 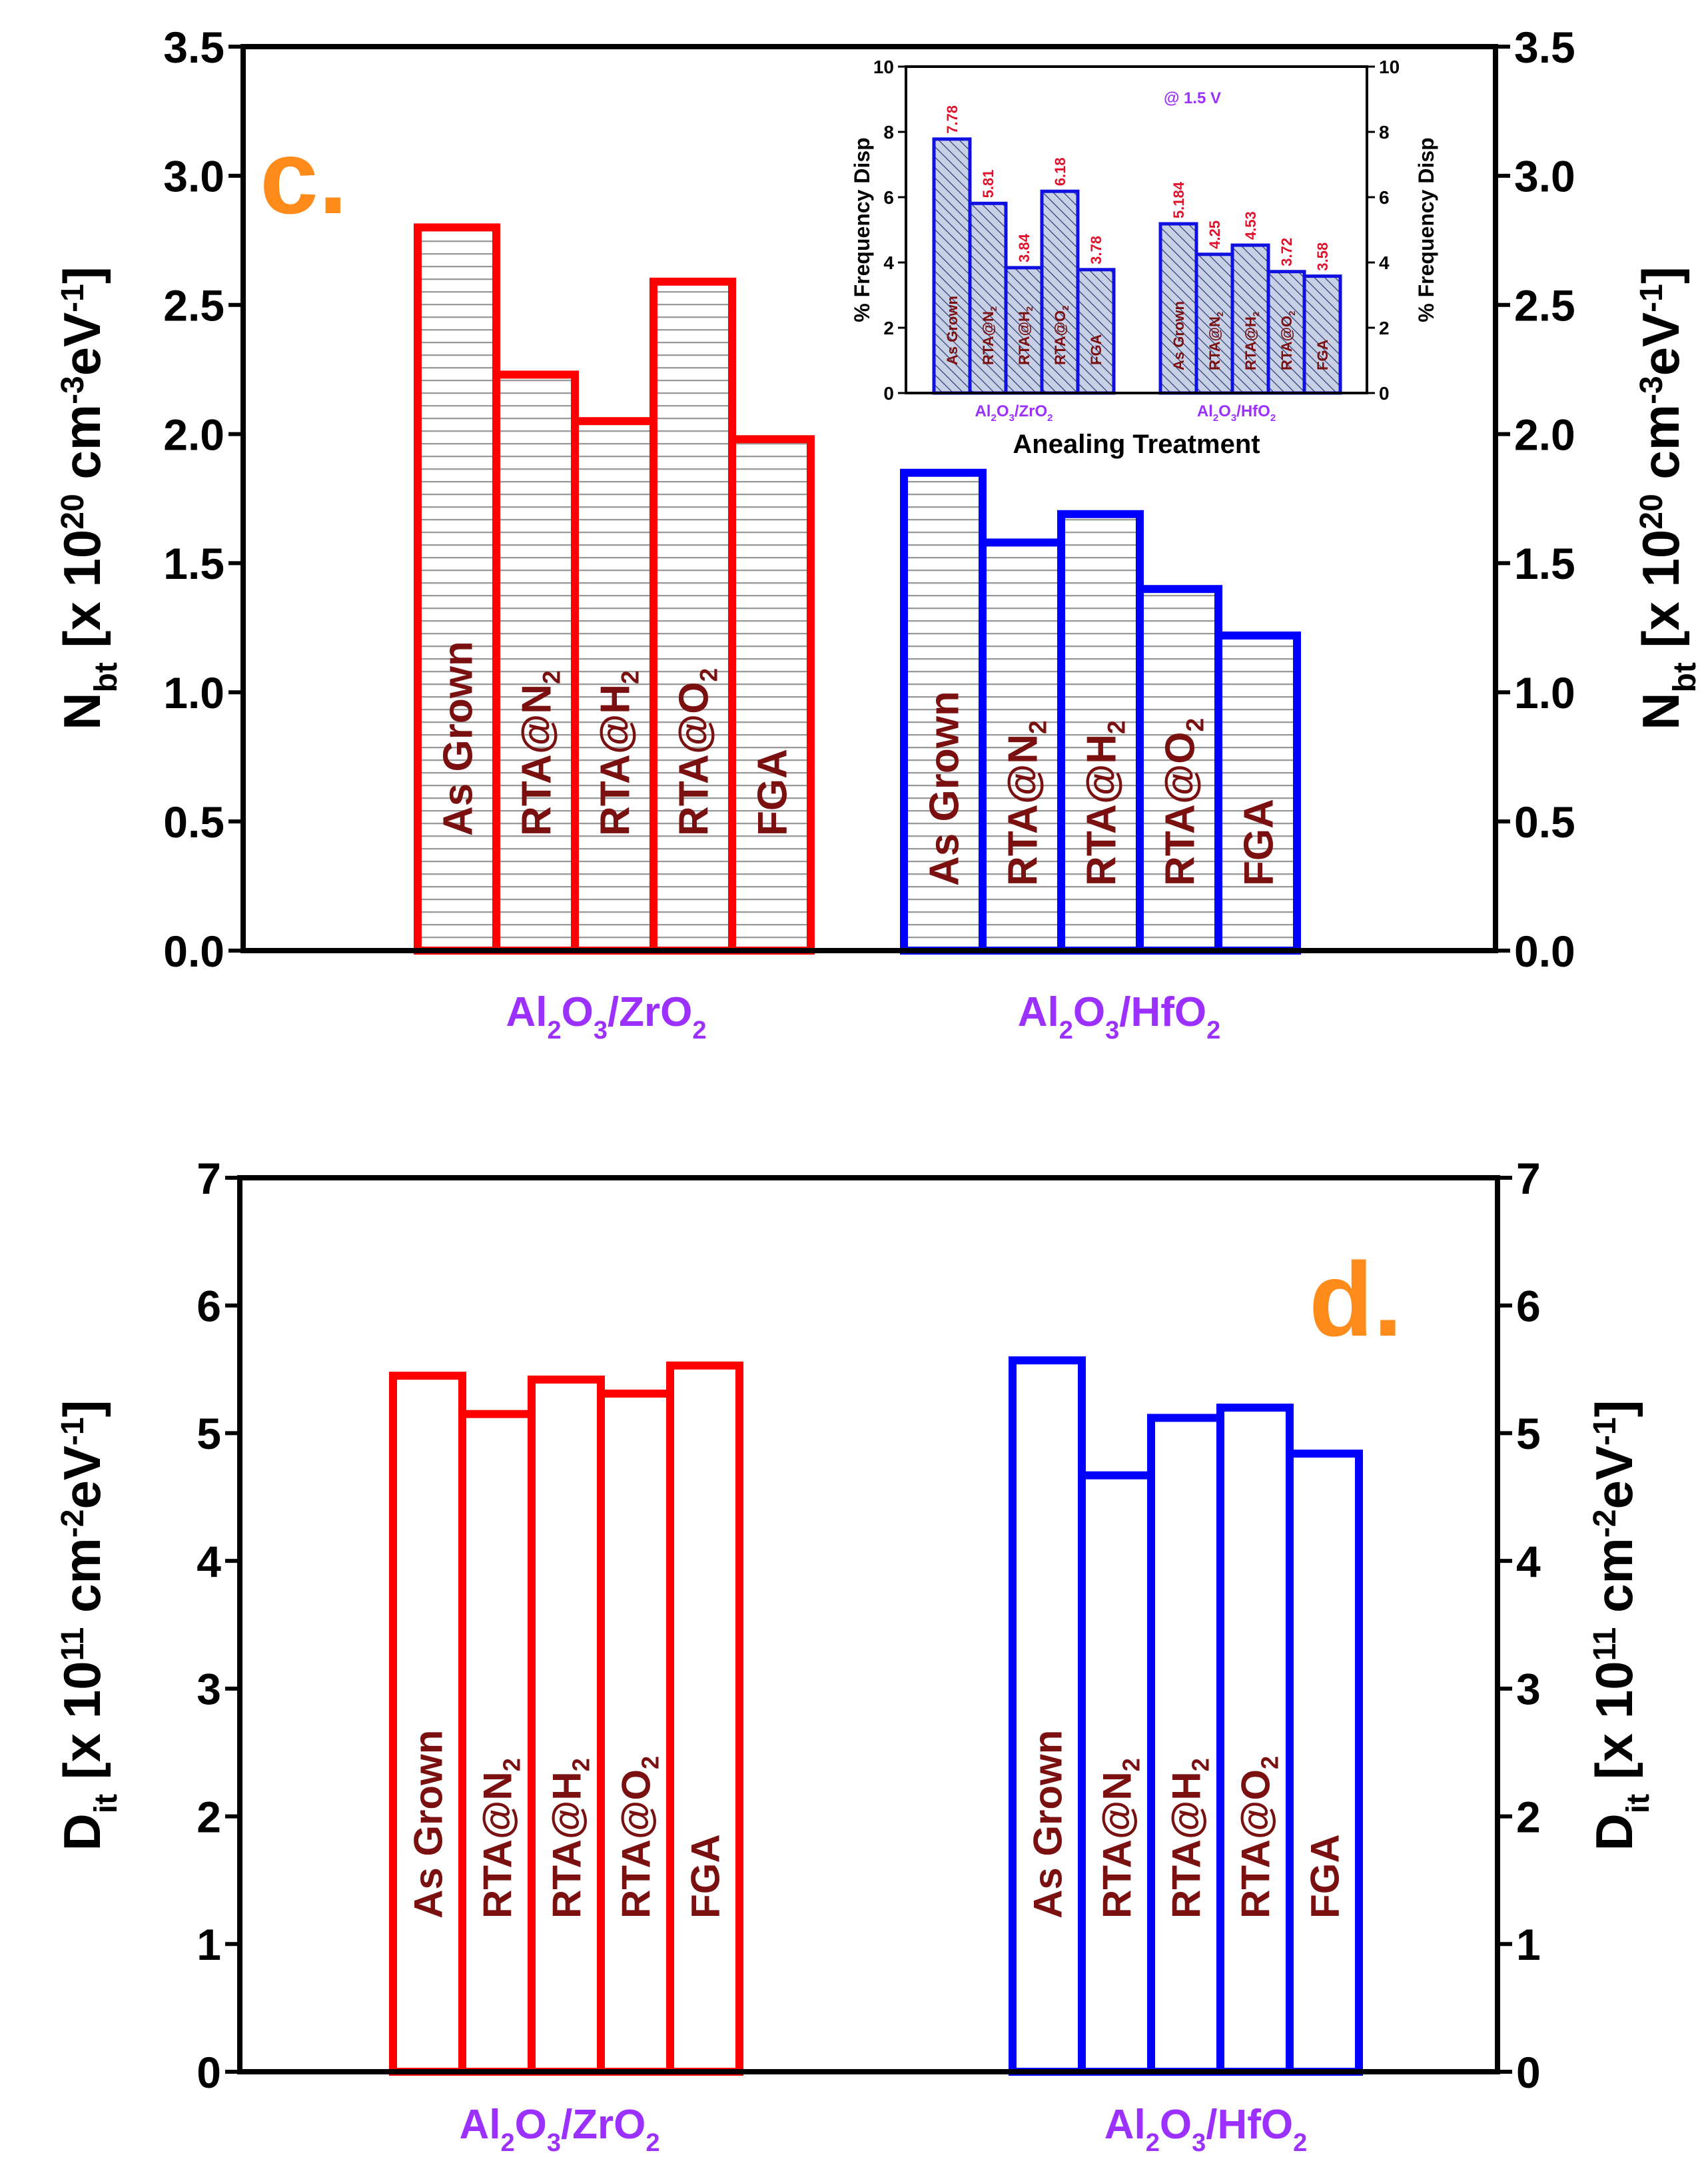 What do you see at coordinates (1192, 98) in the screenshot?
I see `inset-title: @ 1.5 V` at bounding box center [1192, 98].